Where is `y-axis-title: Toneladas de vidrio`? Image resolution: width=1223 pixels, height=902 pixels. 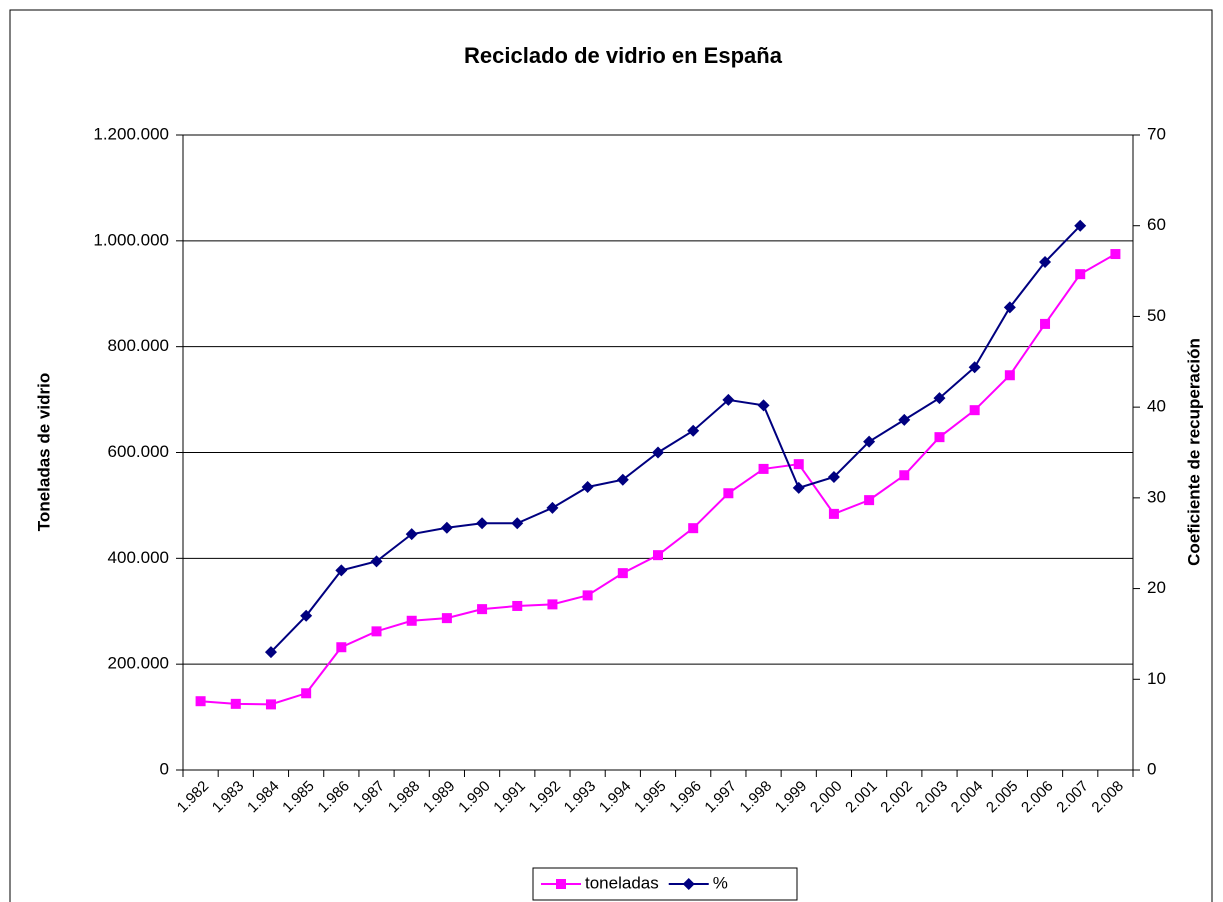
y-axis-title: Toneladas de vidrio is located at coordinates (43, 452).